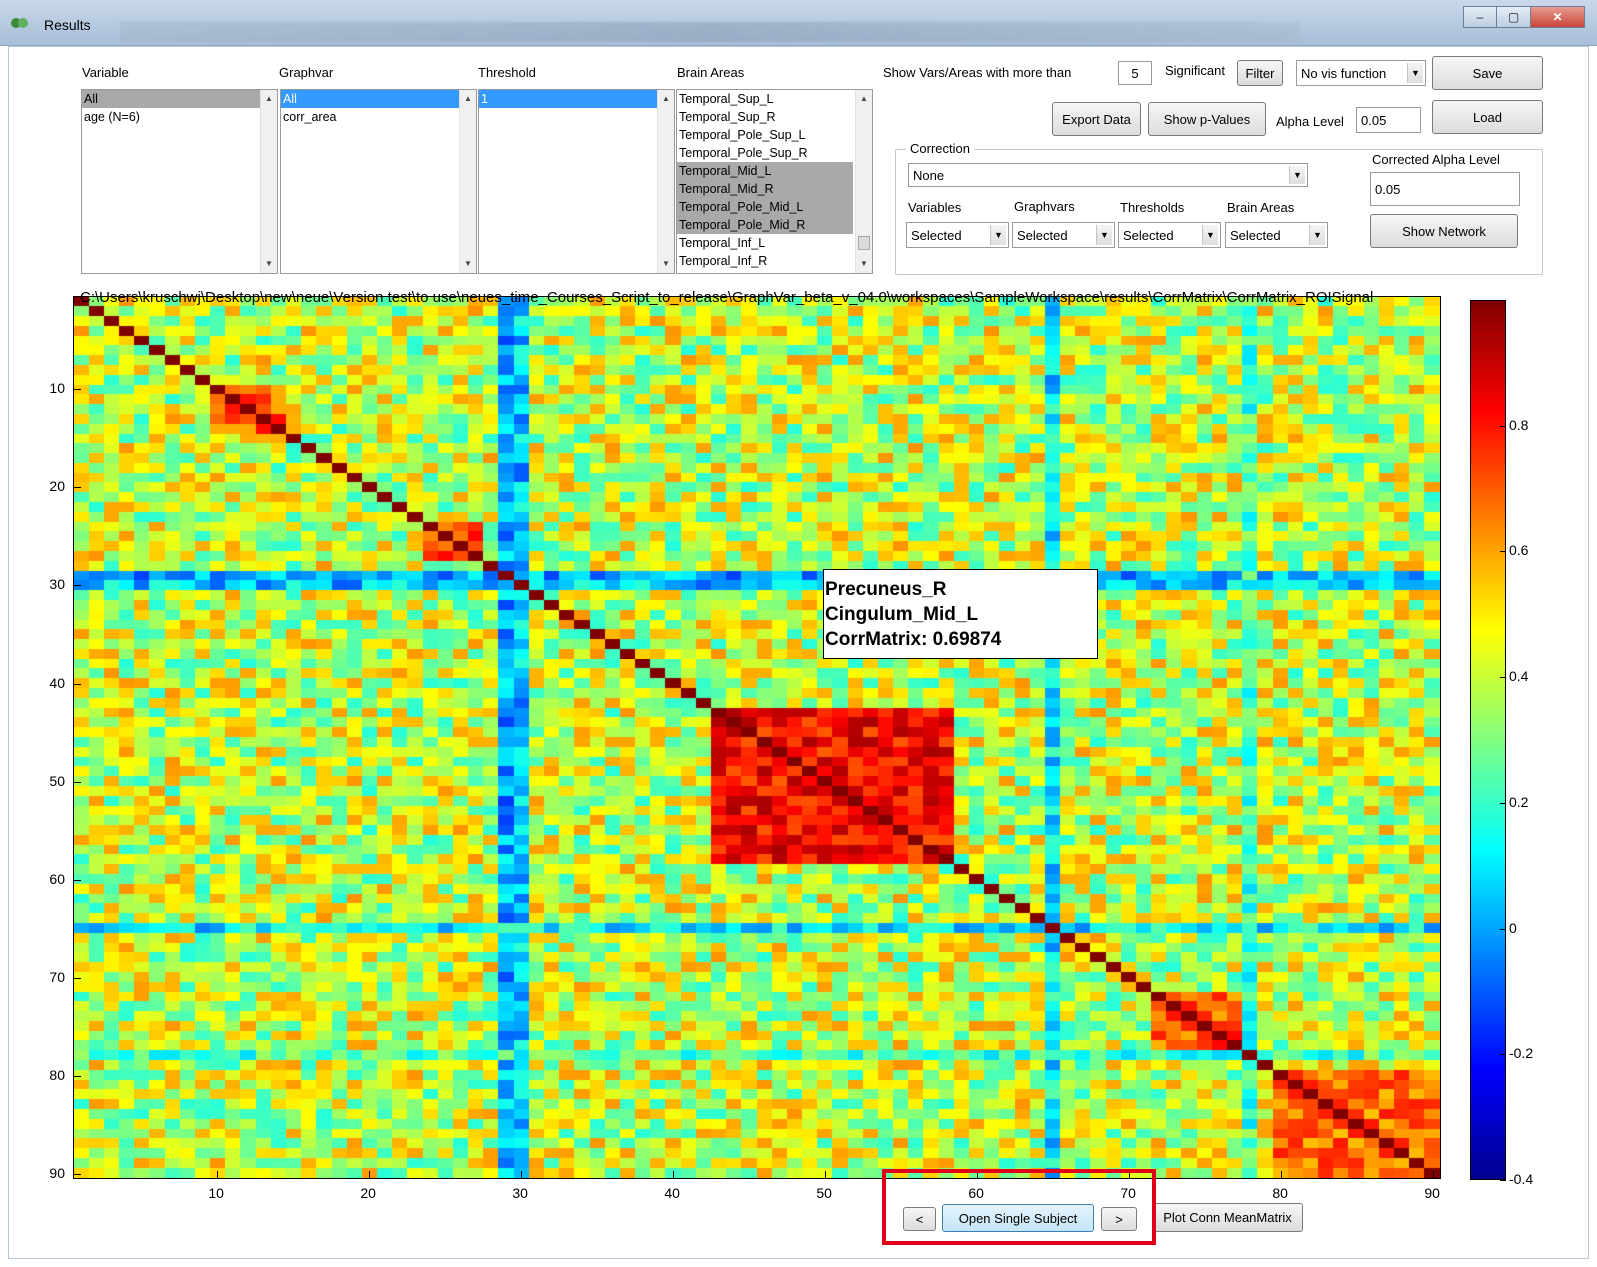 This screenshot has width=1597, height=1267. What do you see at coordinates (1432, 1193) in the screenshot?
I see `x-tick-label: 90` at bounding box center [1432, 1193].